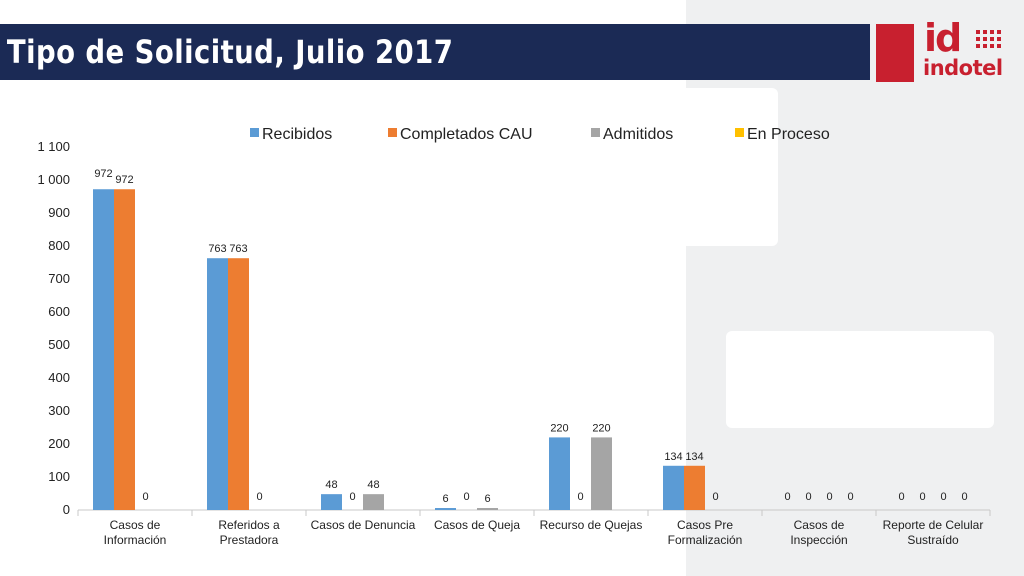 Image resolution: width=1024 pixels, height=576 pixels. I want to click on y-tick-label: 600, so click(59, 311).